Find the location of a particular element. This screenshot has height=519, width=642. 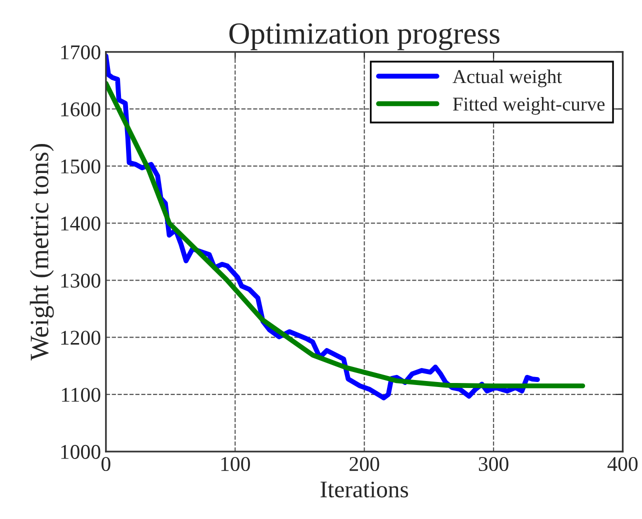

y-tick-label: 1400 is located at coordinates (80, 223).